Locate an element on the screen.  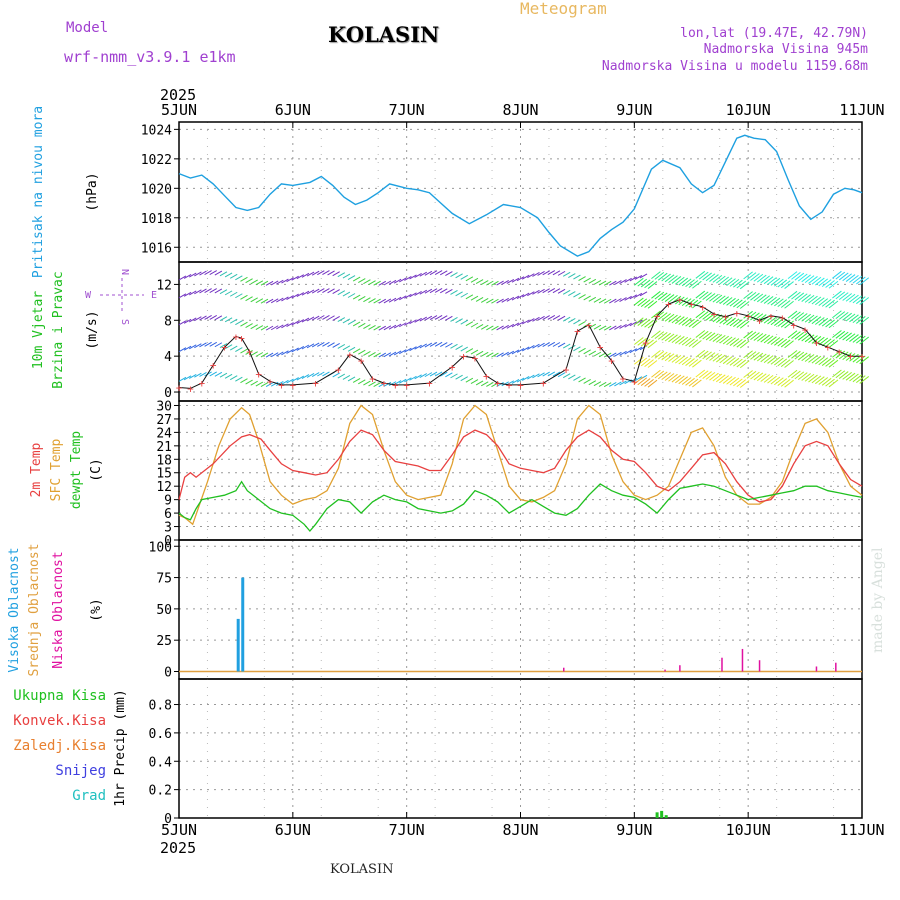
temp-2m-line is located at coordinates (520, 466).